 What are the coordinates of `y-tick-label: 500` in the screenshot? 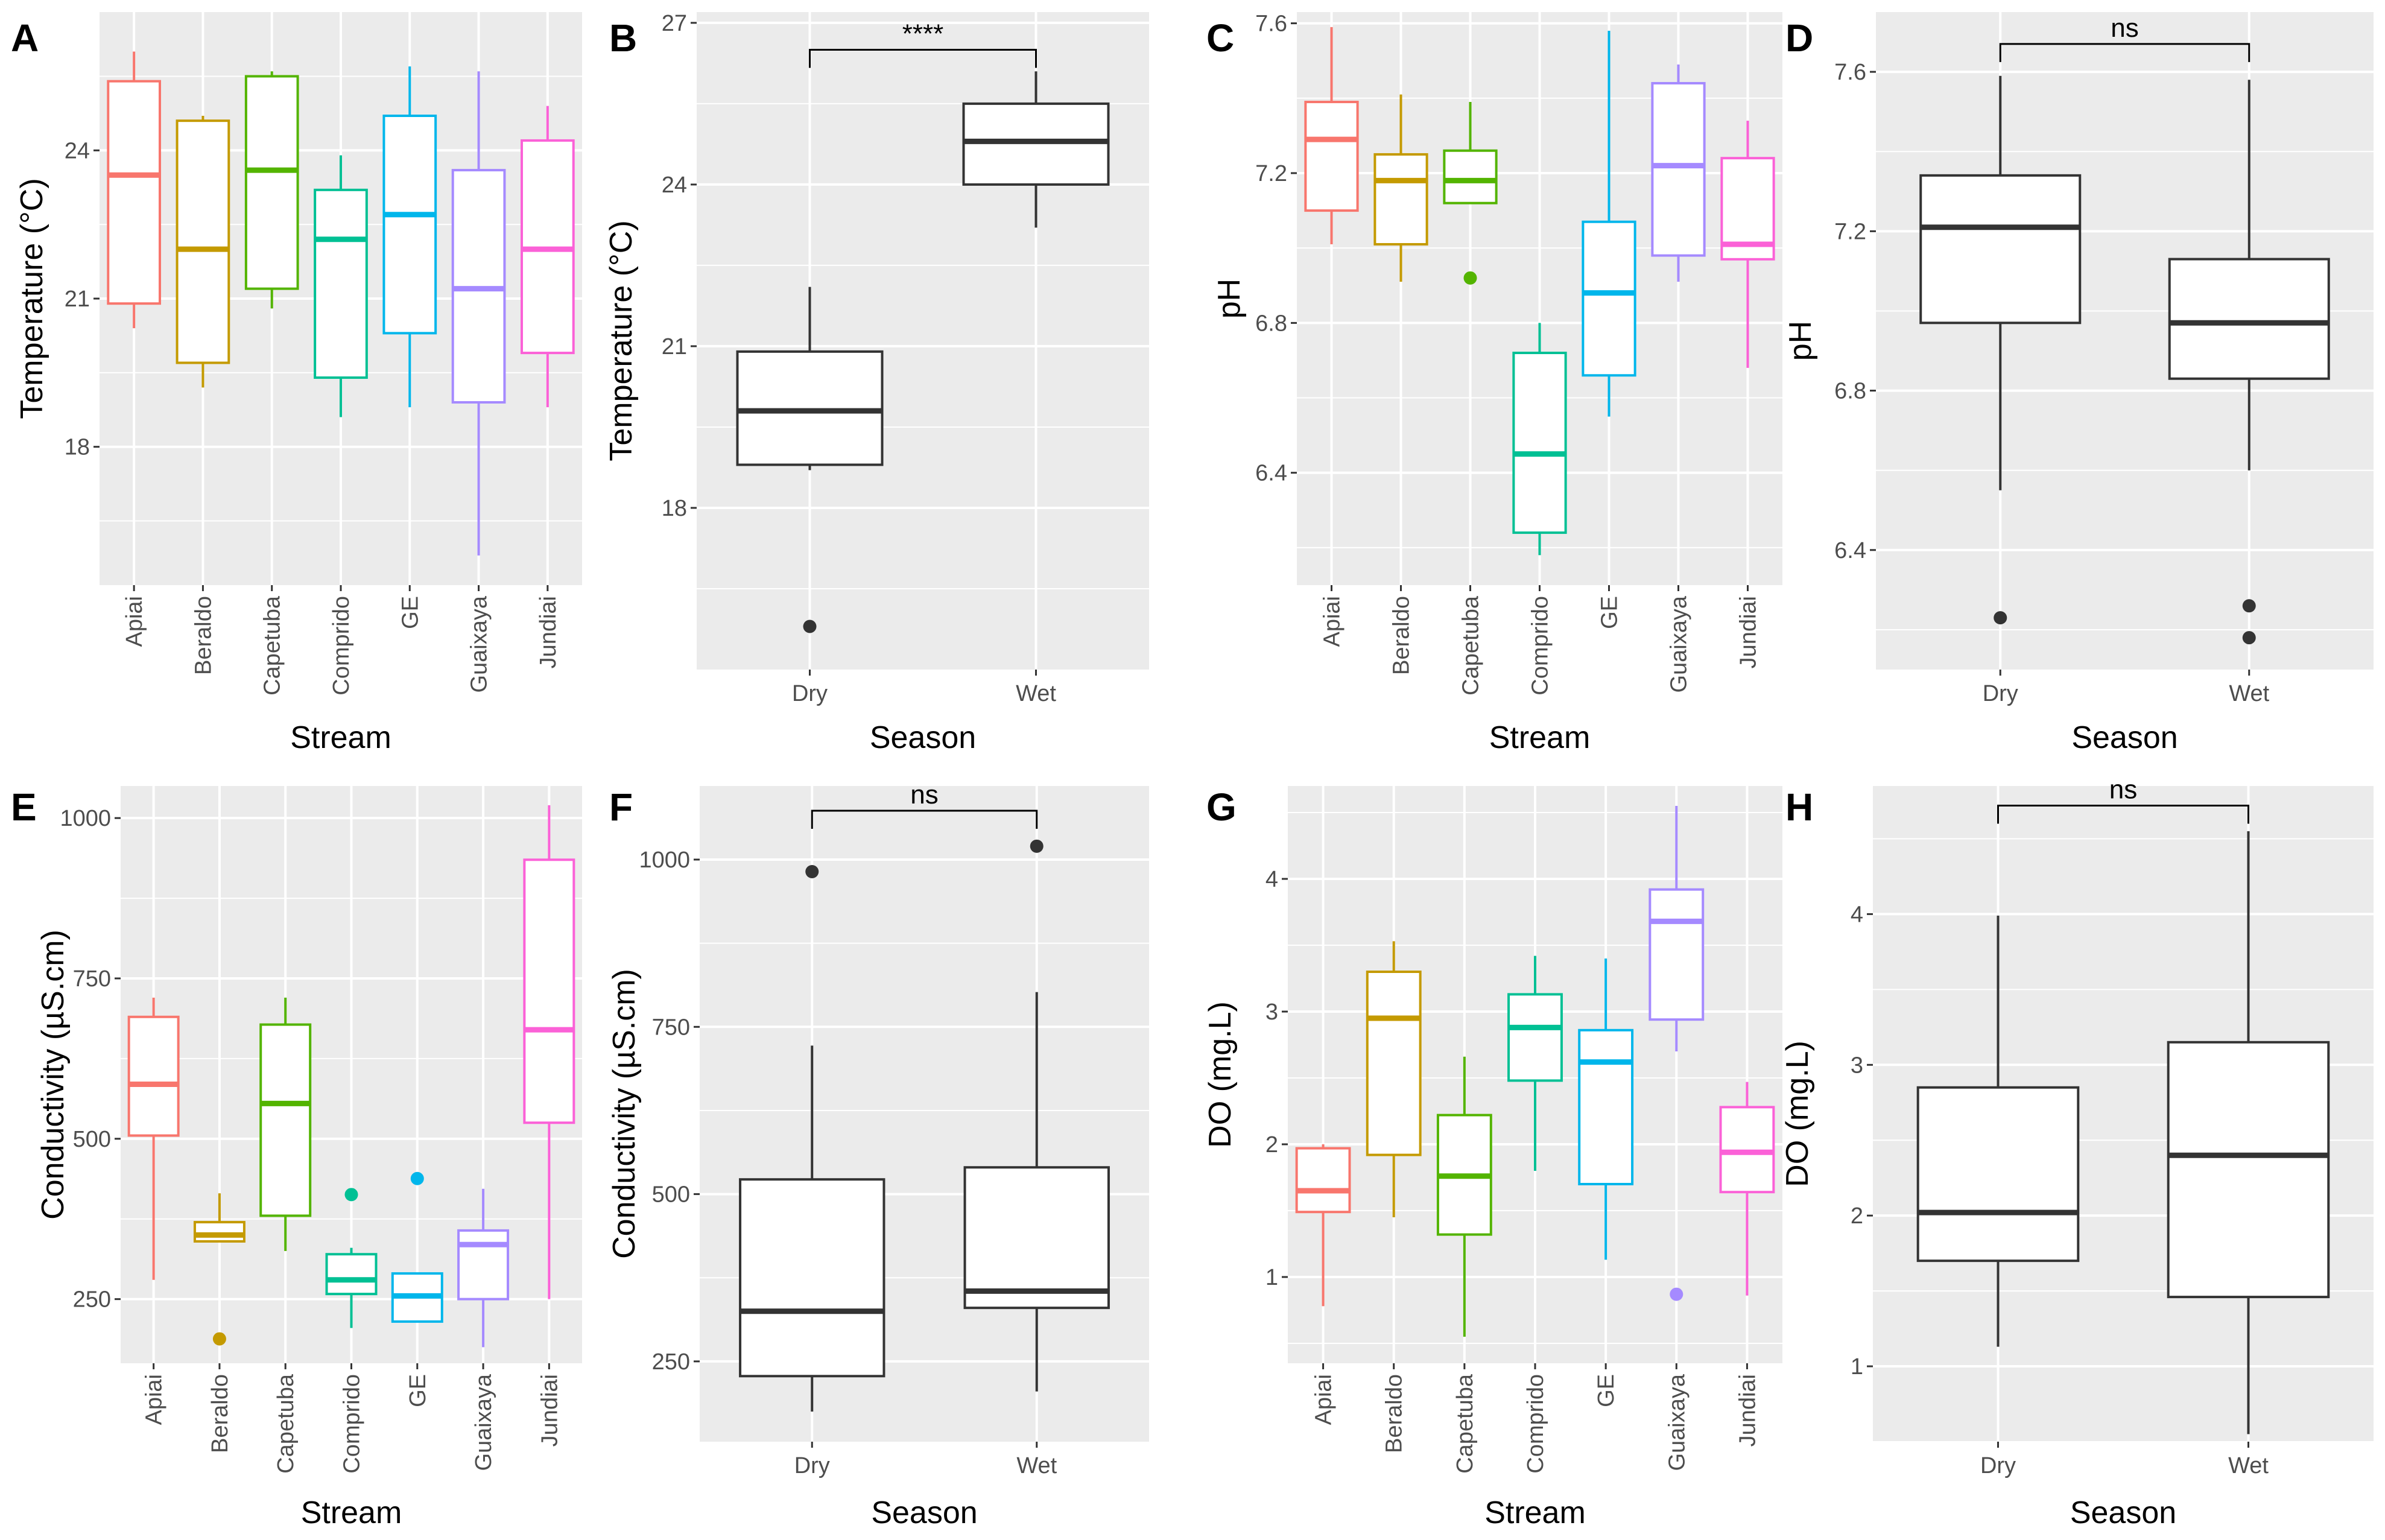 It's located at (92, 1139).